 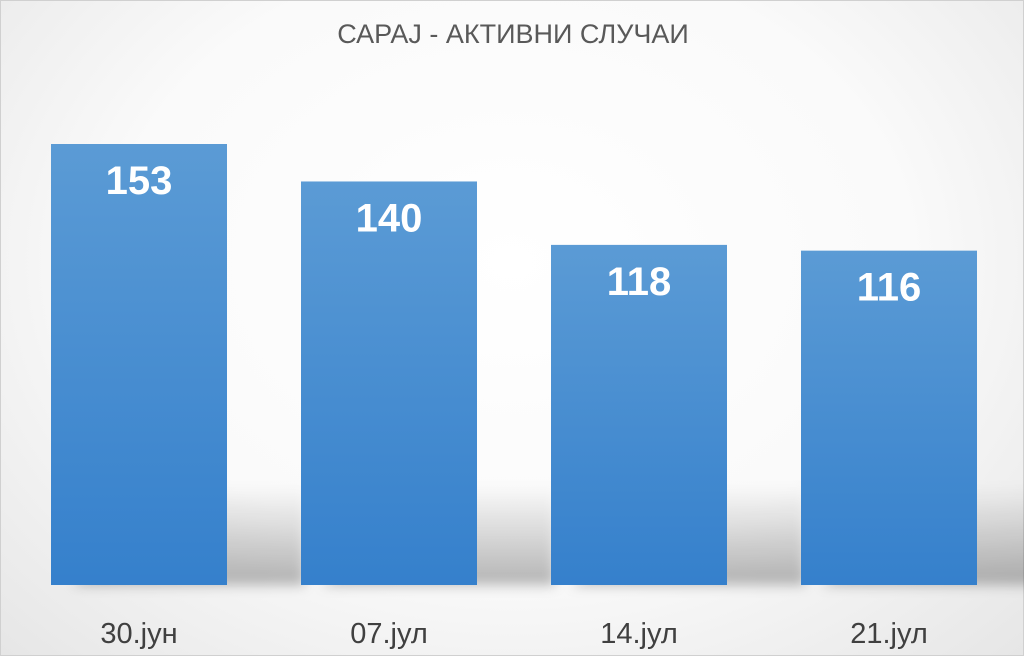 I want to click on x-tick-label: 14.јул, so click(x=639, y=634).